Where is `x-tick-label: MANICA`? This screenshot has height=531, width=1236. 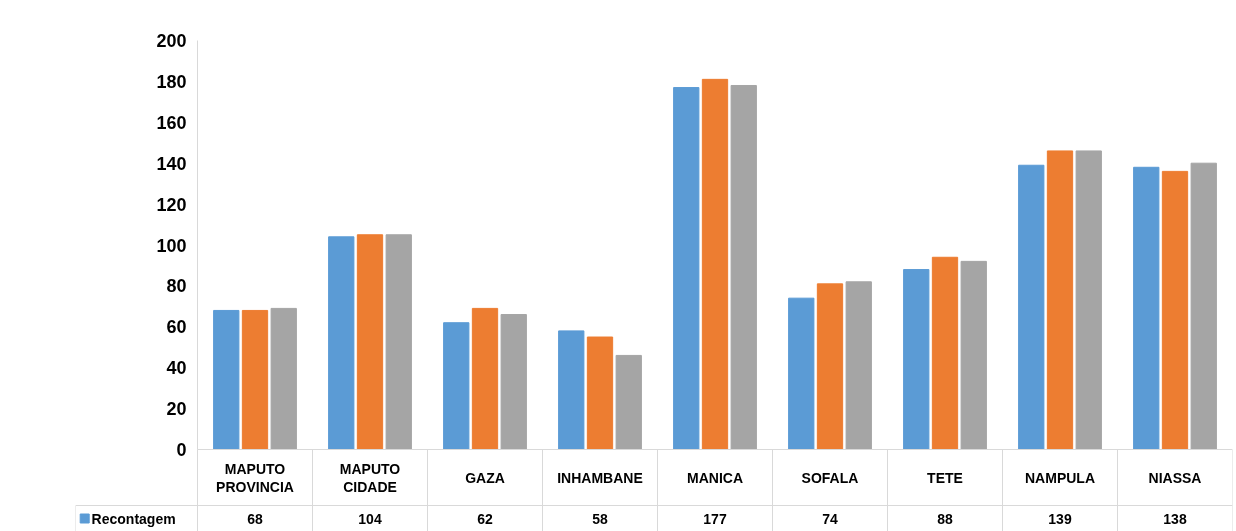
x-tick-label: MANICA is located at coordinates (715, 477).